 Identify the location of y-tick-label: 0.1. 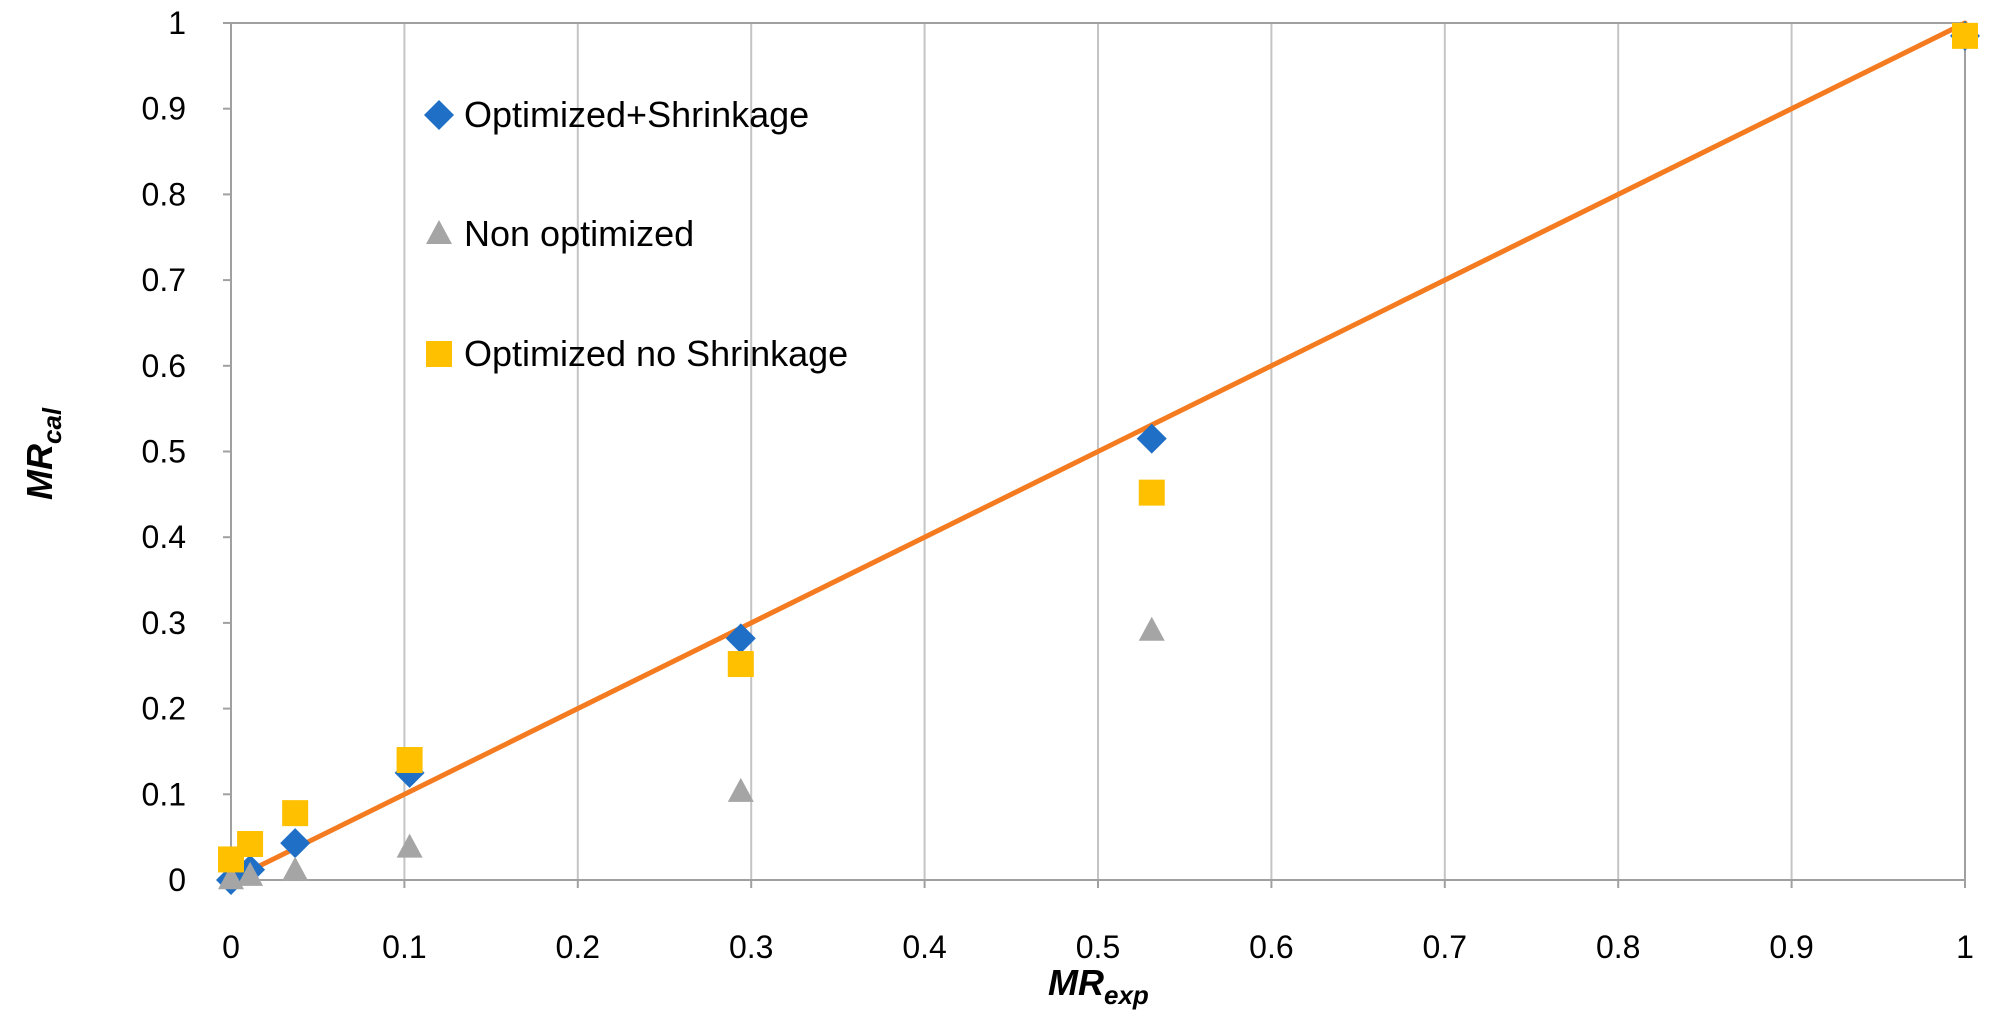
(164, 794).